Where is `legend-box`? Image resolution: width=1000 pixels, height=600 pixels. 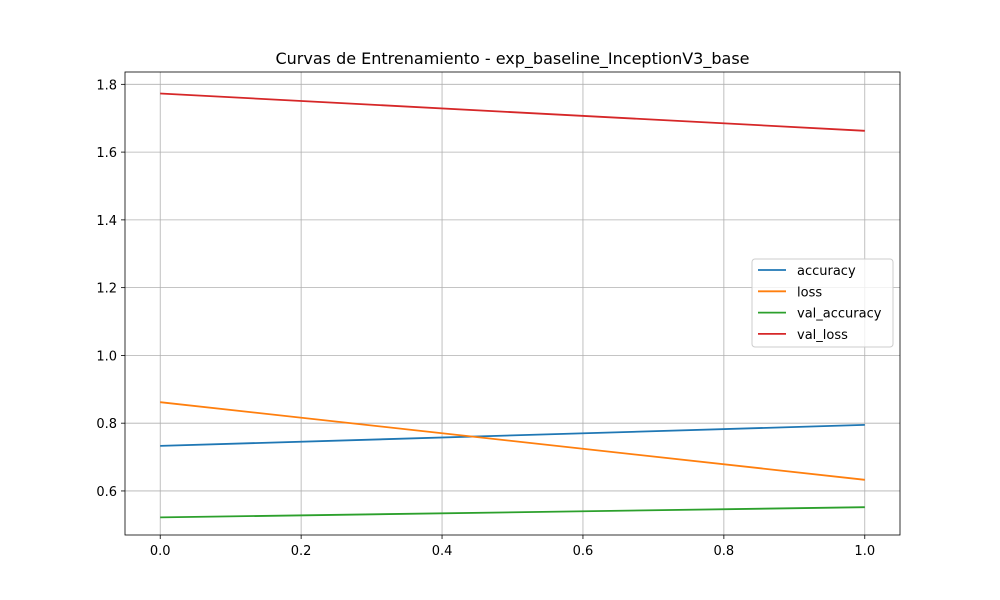 legend-box is located at coordinates (822, 303).